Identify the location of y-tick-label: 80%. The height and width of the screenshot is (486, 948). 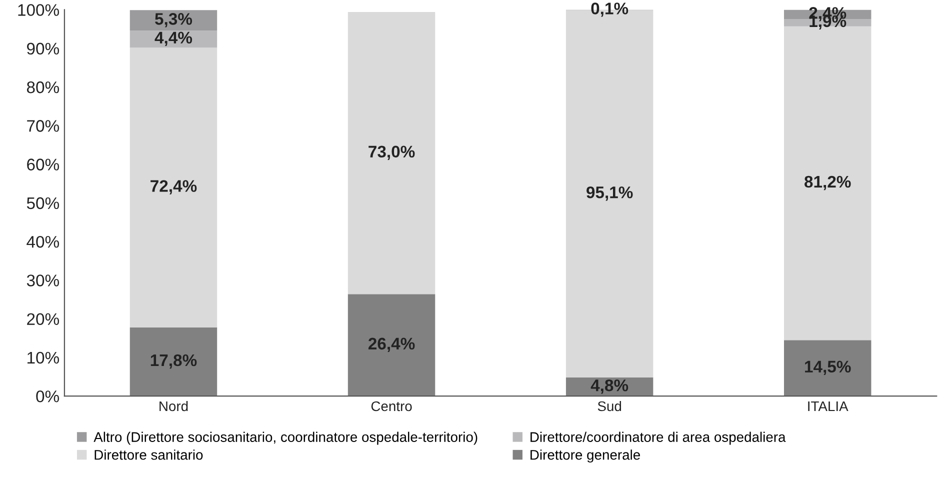
(43, 87).